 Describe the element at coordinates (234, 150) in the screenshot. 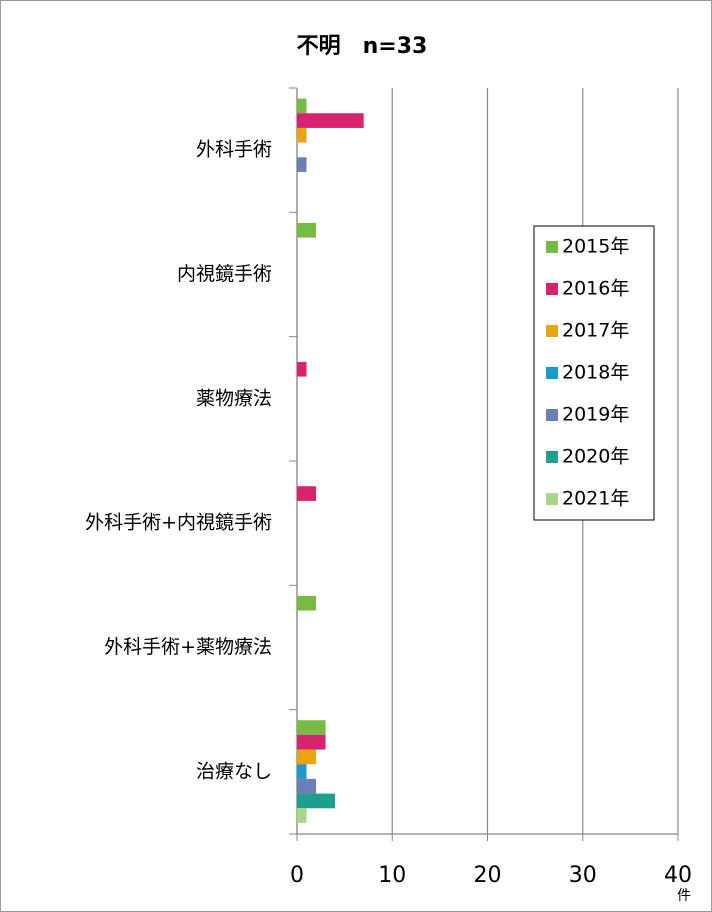

I see `y-tick-label: 外科手術` at that location.